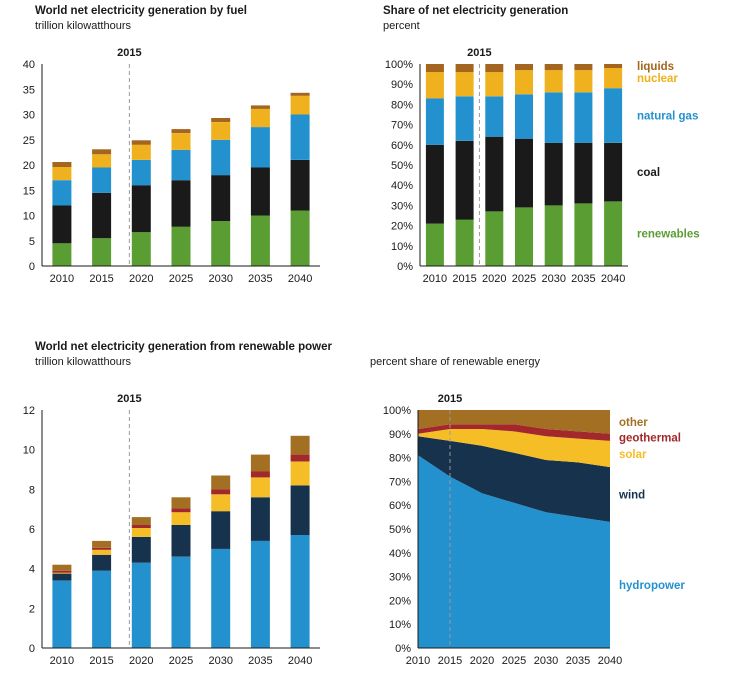 Image resolution: width=732 pixels, height=686 pixels. Describe the element at coordinates (101, 279) in the screenshot. I see `x-tick-label: 2015` at that location.